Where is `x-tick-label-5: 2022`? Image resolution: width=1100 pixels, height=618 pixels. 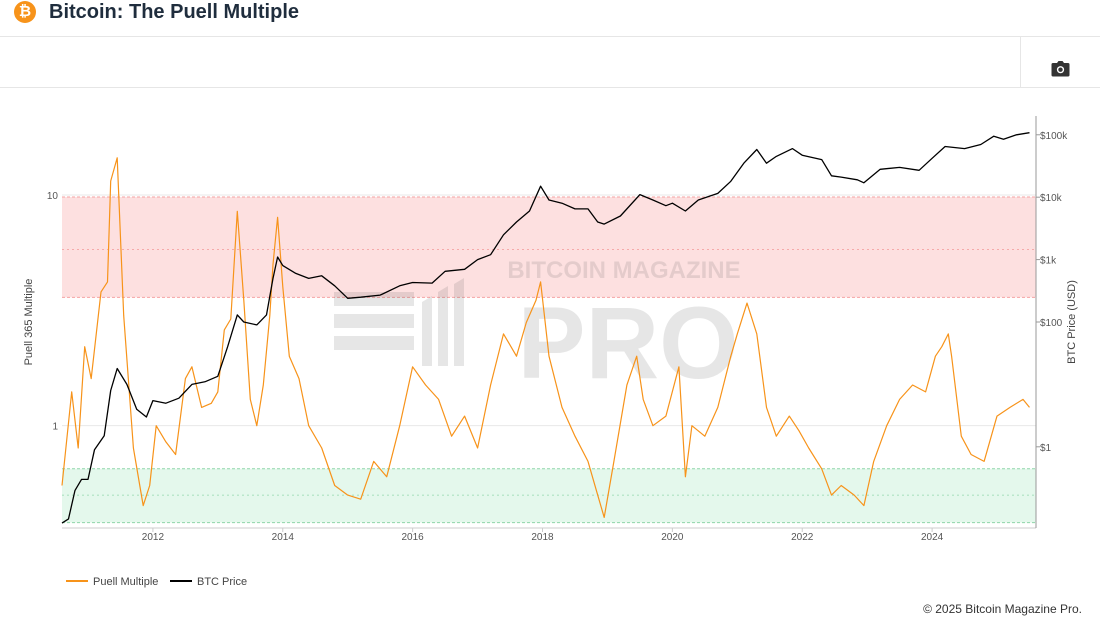 x-tick-label-5: 2022 is located at coordinates (802, 537).